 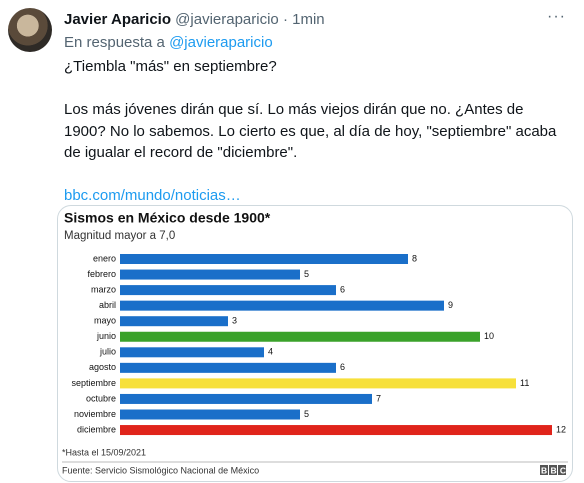 What do you see at coordinates (556, 16) in the screenshot?
I see `more-menu: ···` at bounding box center [556, 16].